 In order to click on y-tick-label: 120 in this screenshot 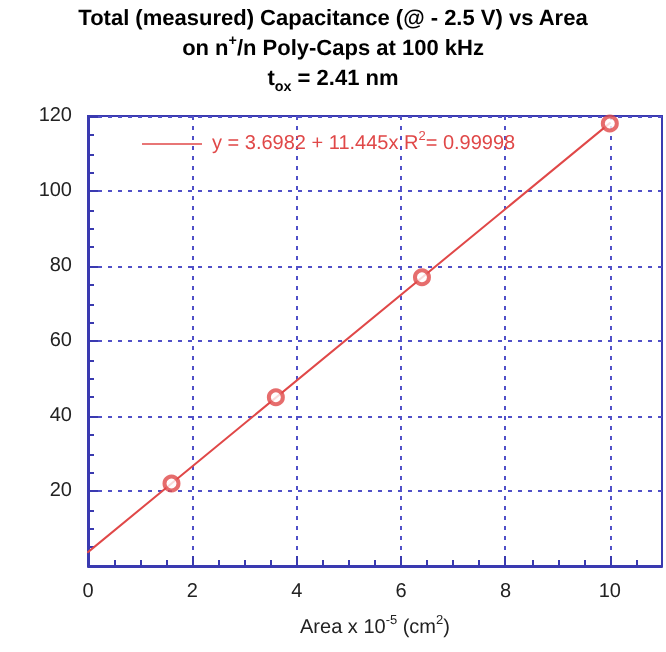, I will do `click(55, 116)`.